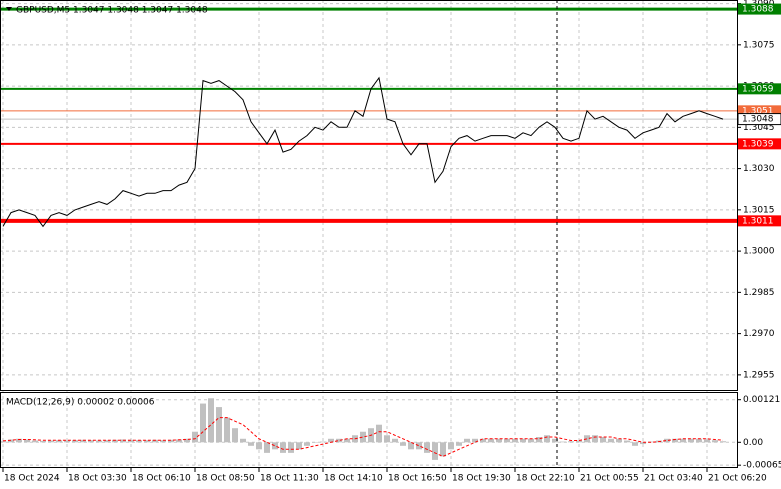 This screenshot has height=489, width=781. Describe the element at coordinates (759, 128) in the screenshot. I see `y-tick-label: 1.3045` at that location.